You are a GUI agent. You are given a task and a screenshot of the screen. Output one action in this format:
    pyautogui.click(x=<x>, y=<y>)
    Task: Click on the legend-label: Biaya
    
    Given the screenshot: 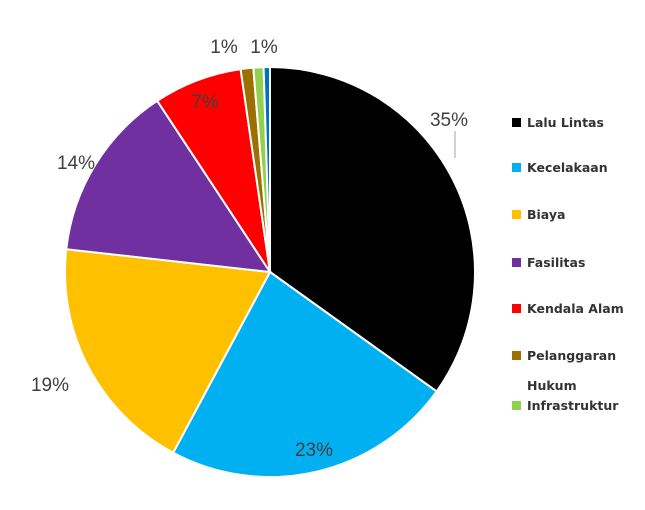 What is the action you would take?
    pyautogui.click(x=546, y=214)
    